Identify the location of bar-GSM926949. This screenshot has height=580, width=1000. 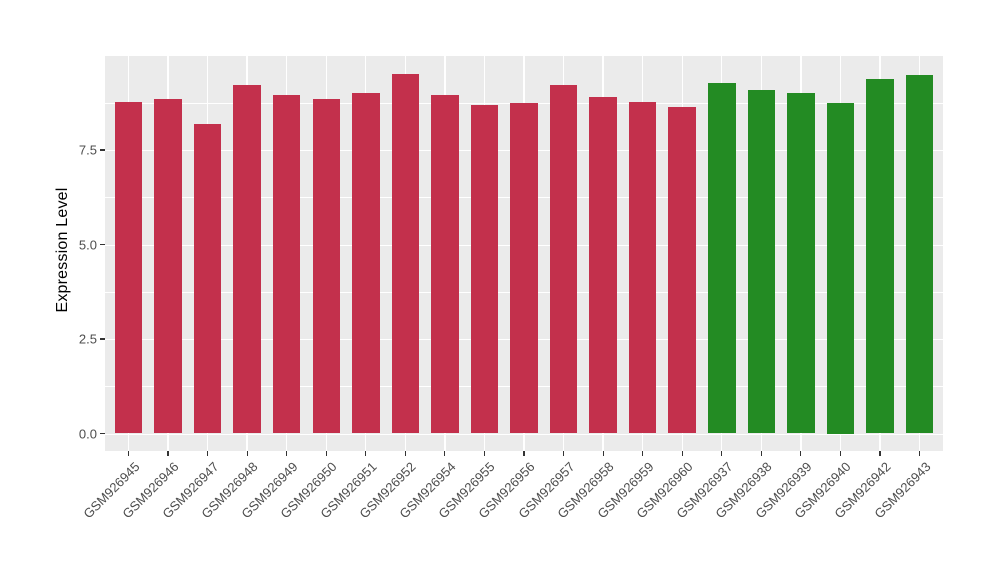
(286, 264).